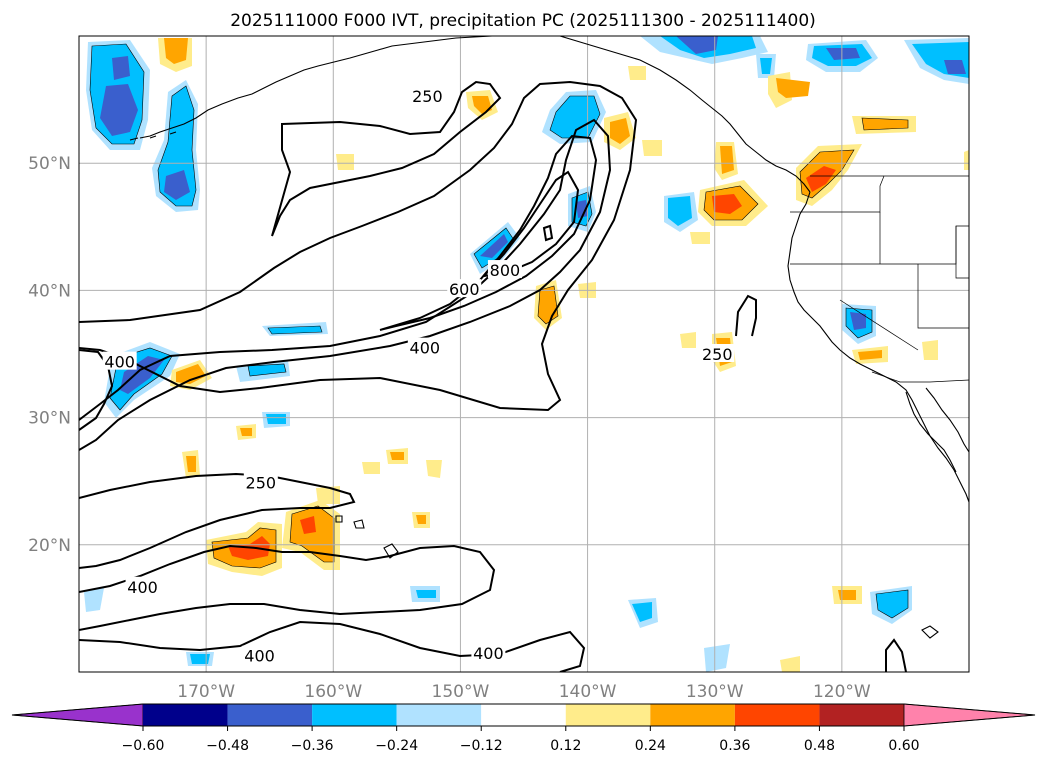  Describe the element at coordinates (332, 646) in the screenshot. I see `ivt-contour-400-bottom` at that location.